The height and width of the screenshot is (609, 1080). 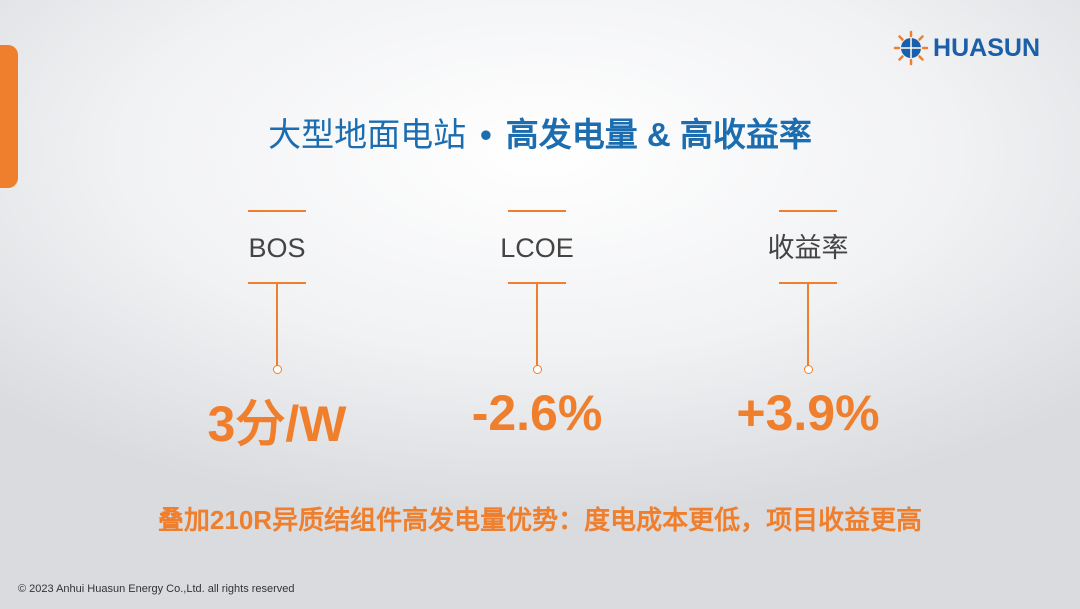 I want to click on metric-column: BOS 3分/W, so click(x=277, y=333).